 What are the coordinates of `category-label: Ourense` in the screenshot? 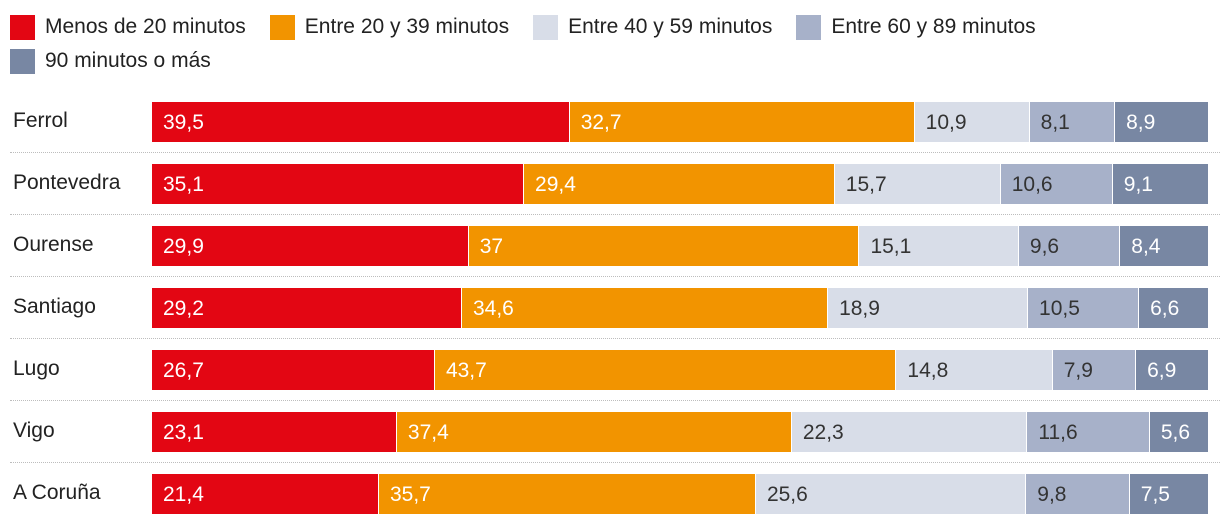 It's located at (53, 244).